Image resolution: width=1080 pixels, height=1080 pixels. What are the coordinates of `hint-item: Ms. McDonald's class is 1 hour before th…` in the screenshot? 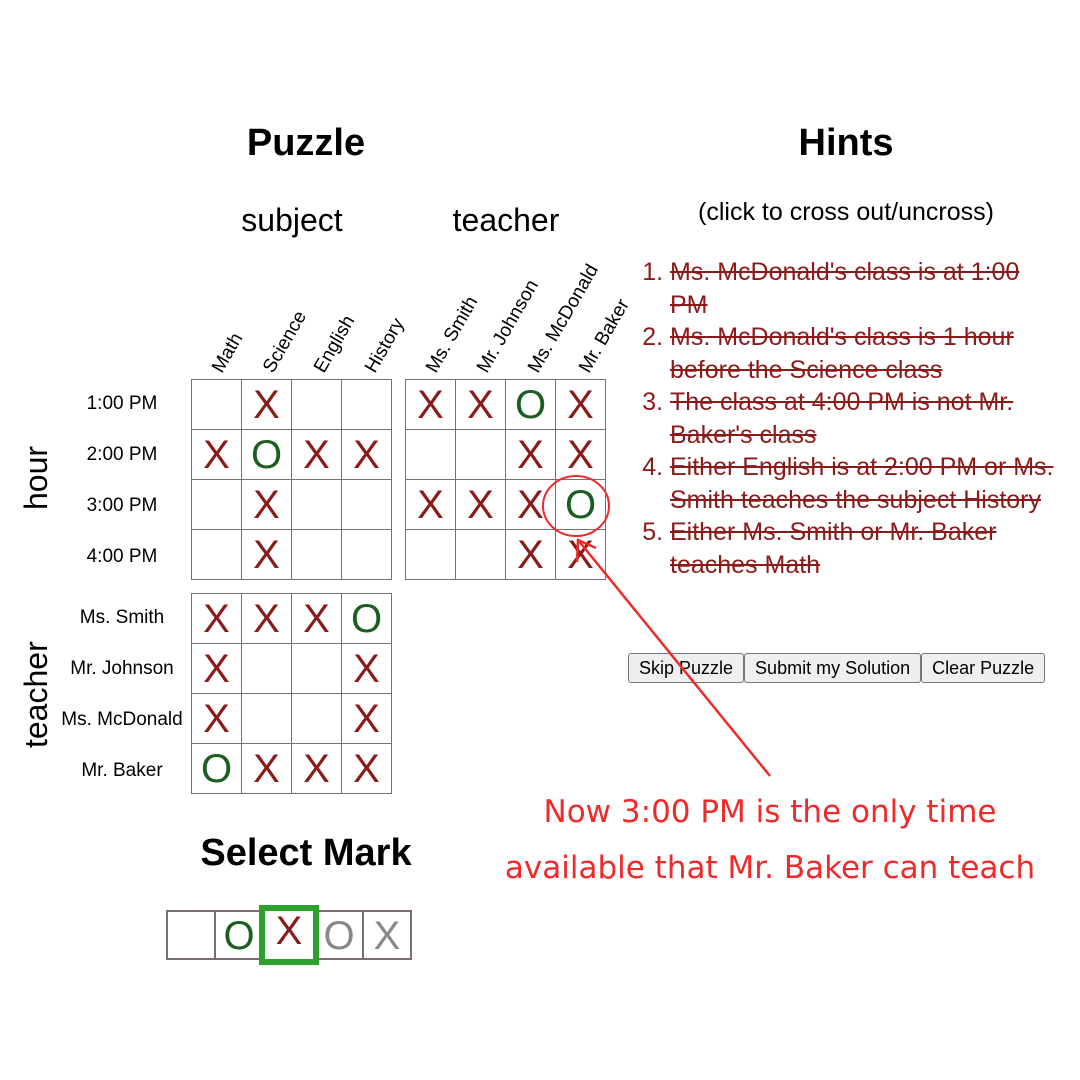 It's located at (865, 353).